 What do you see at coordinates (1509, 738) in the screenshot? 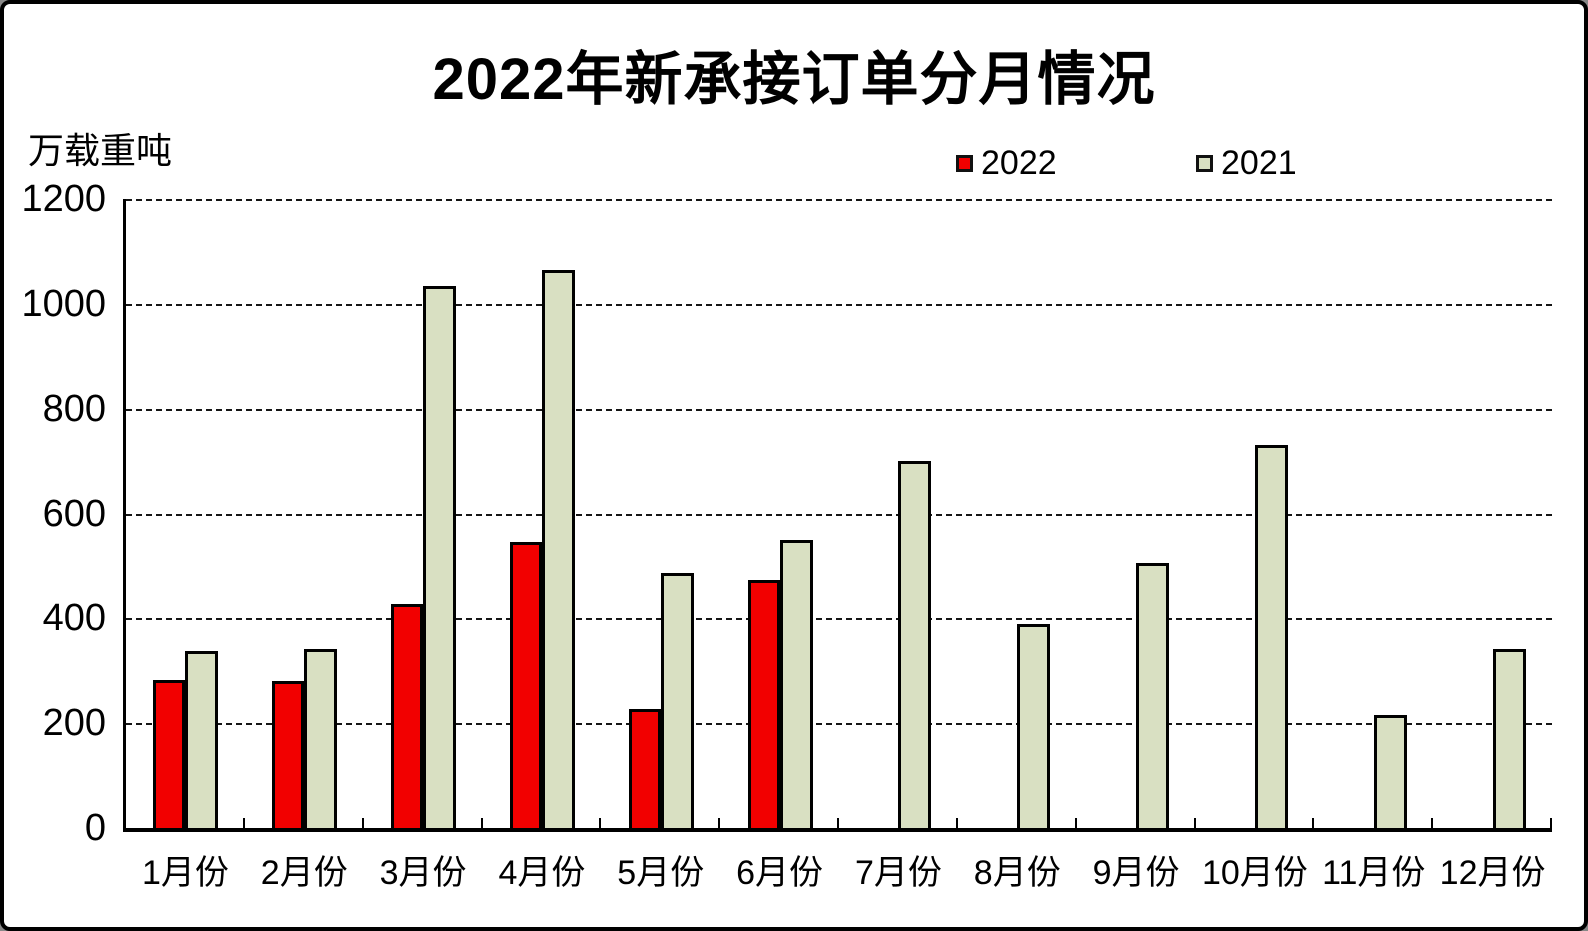
I see `bar-2021-12月份` at bounding box center [1509, 738].